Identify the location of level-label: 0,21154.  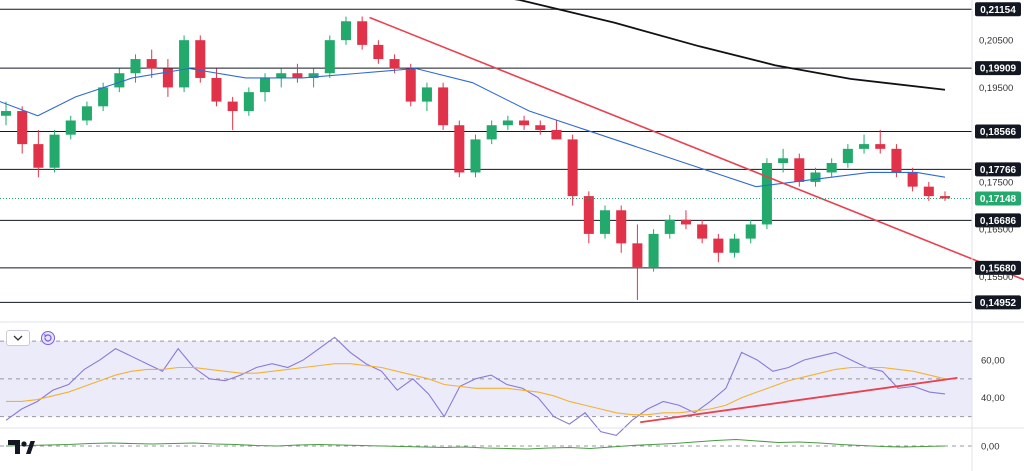
(998, 10).